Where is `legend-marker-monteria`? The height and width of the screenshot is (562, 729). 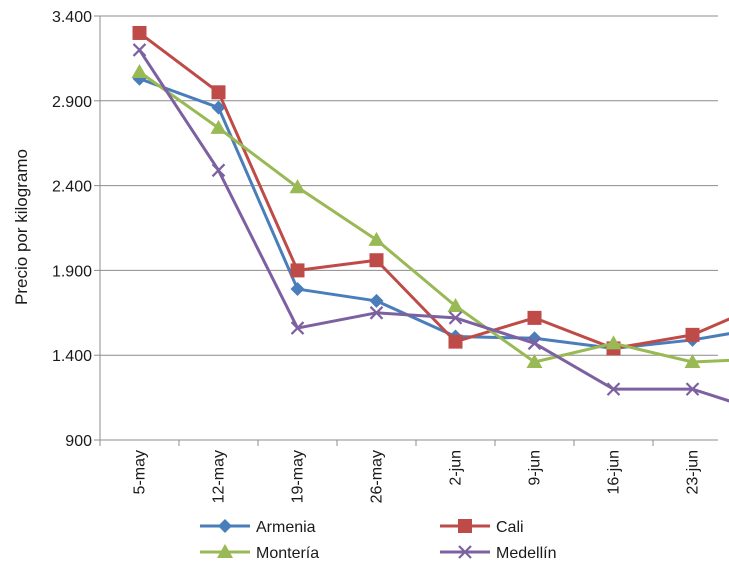
legend-marker-monteria is located at coordinates (225, 551).